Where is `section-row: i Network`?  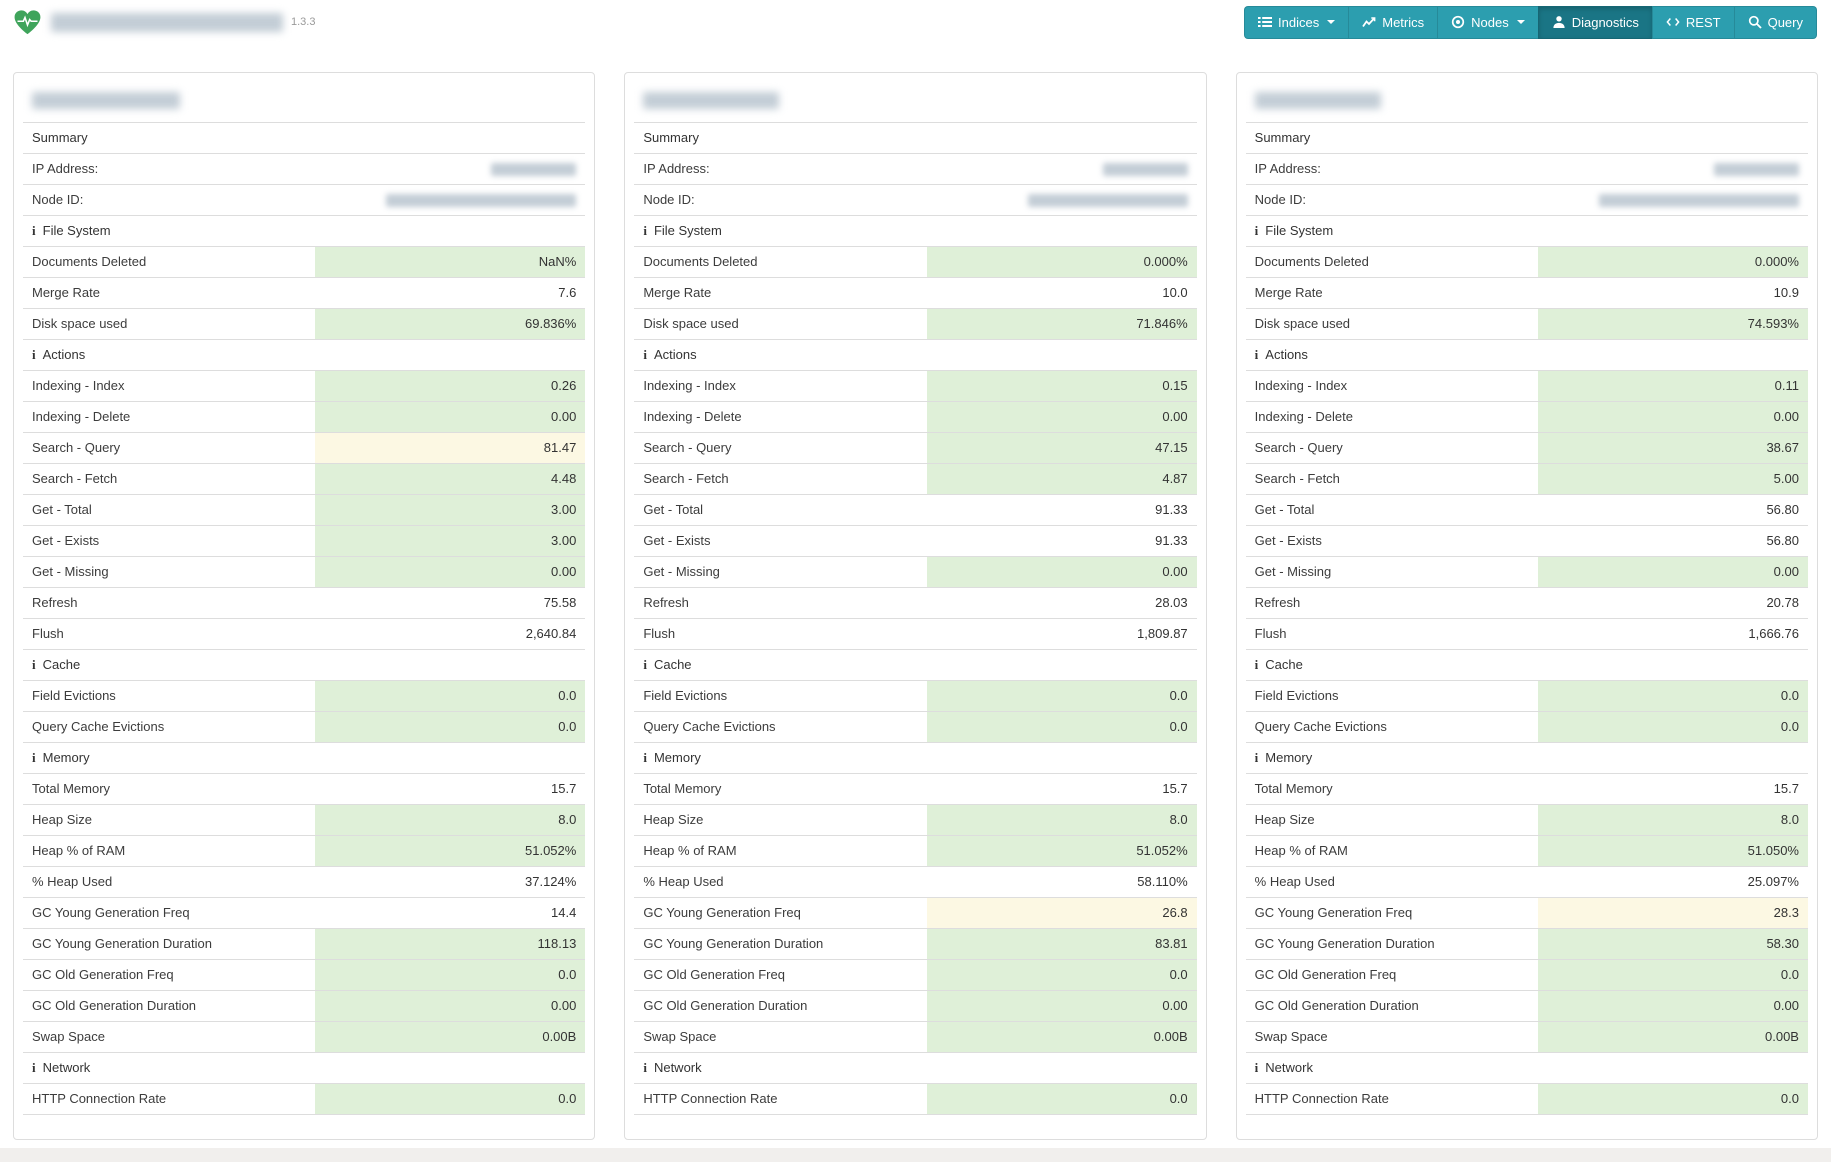 section-row: i Network is located at coordinates (304, 1068).